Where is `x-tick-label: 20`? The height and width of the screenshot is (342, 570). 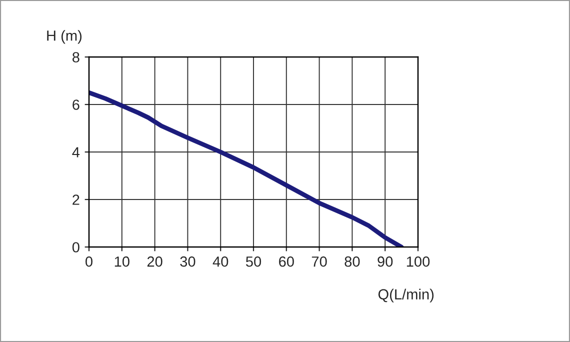 x-tick-label: 20 is located at coordinates (154, 261).